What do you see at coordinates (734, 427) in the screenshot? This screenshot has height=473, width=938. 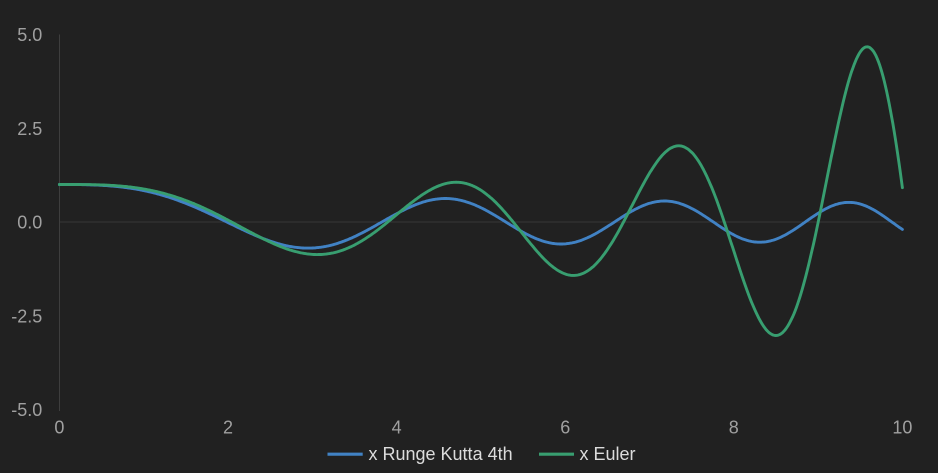 I see `svg-text: 8` at bounding box center [734, 427].